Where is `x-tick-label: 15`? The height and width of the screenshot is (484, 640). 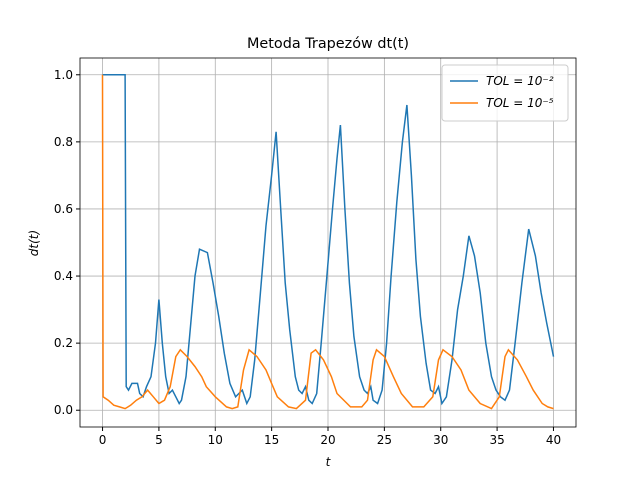 x-tick-label: 15 is located at coordinates (271, 440).